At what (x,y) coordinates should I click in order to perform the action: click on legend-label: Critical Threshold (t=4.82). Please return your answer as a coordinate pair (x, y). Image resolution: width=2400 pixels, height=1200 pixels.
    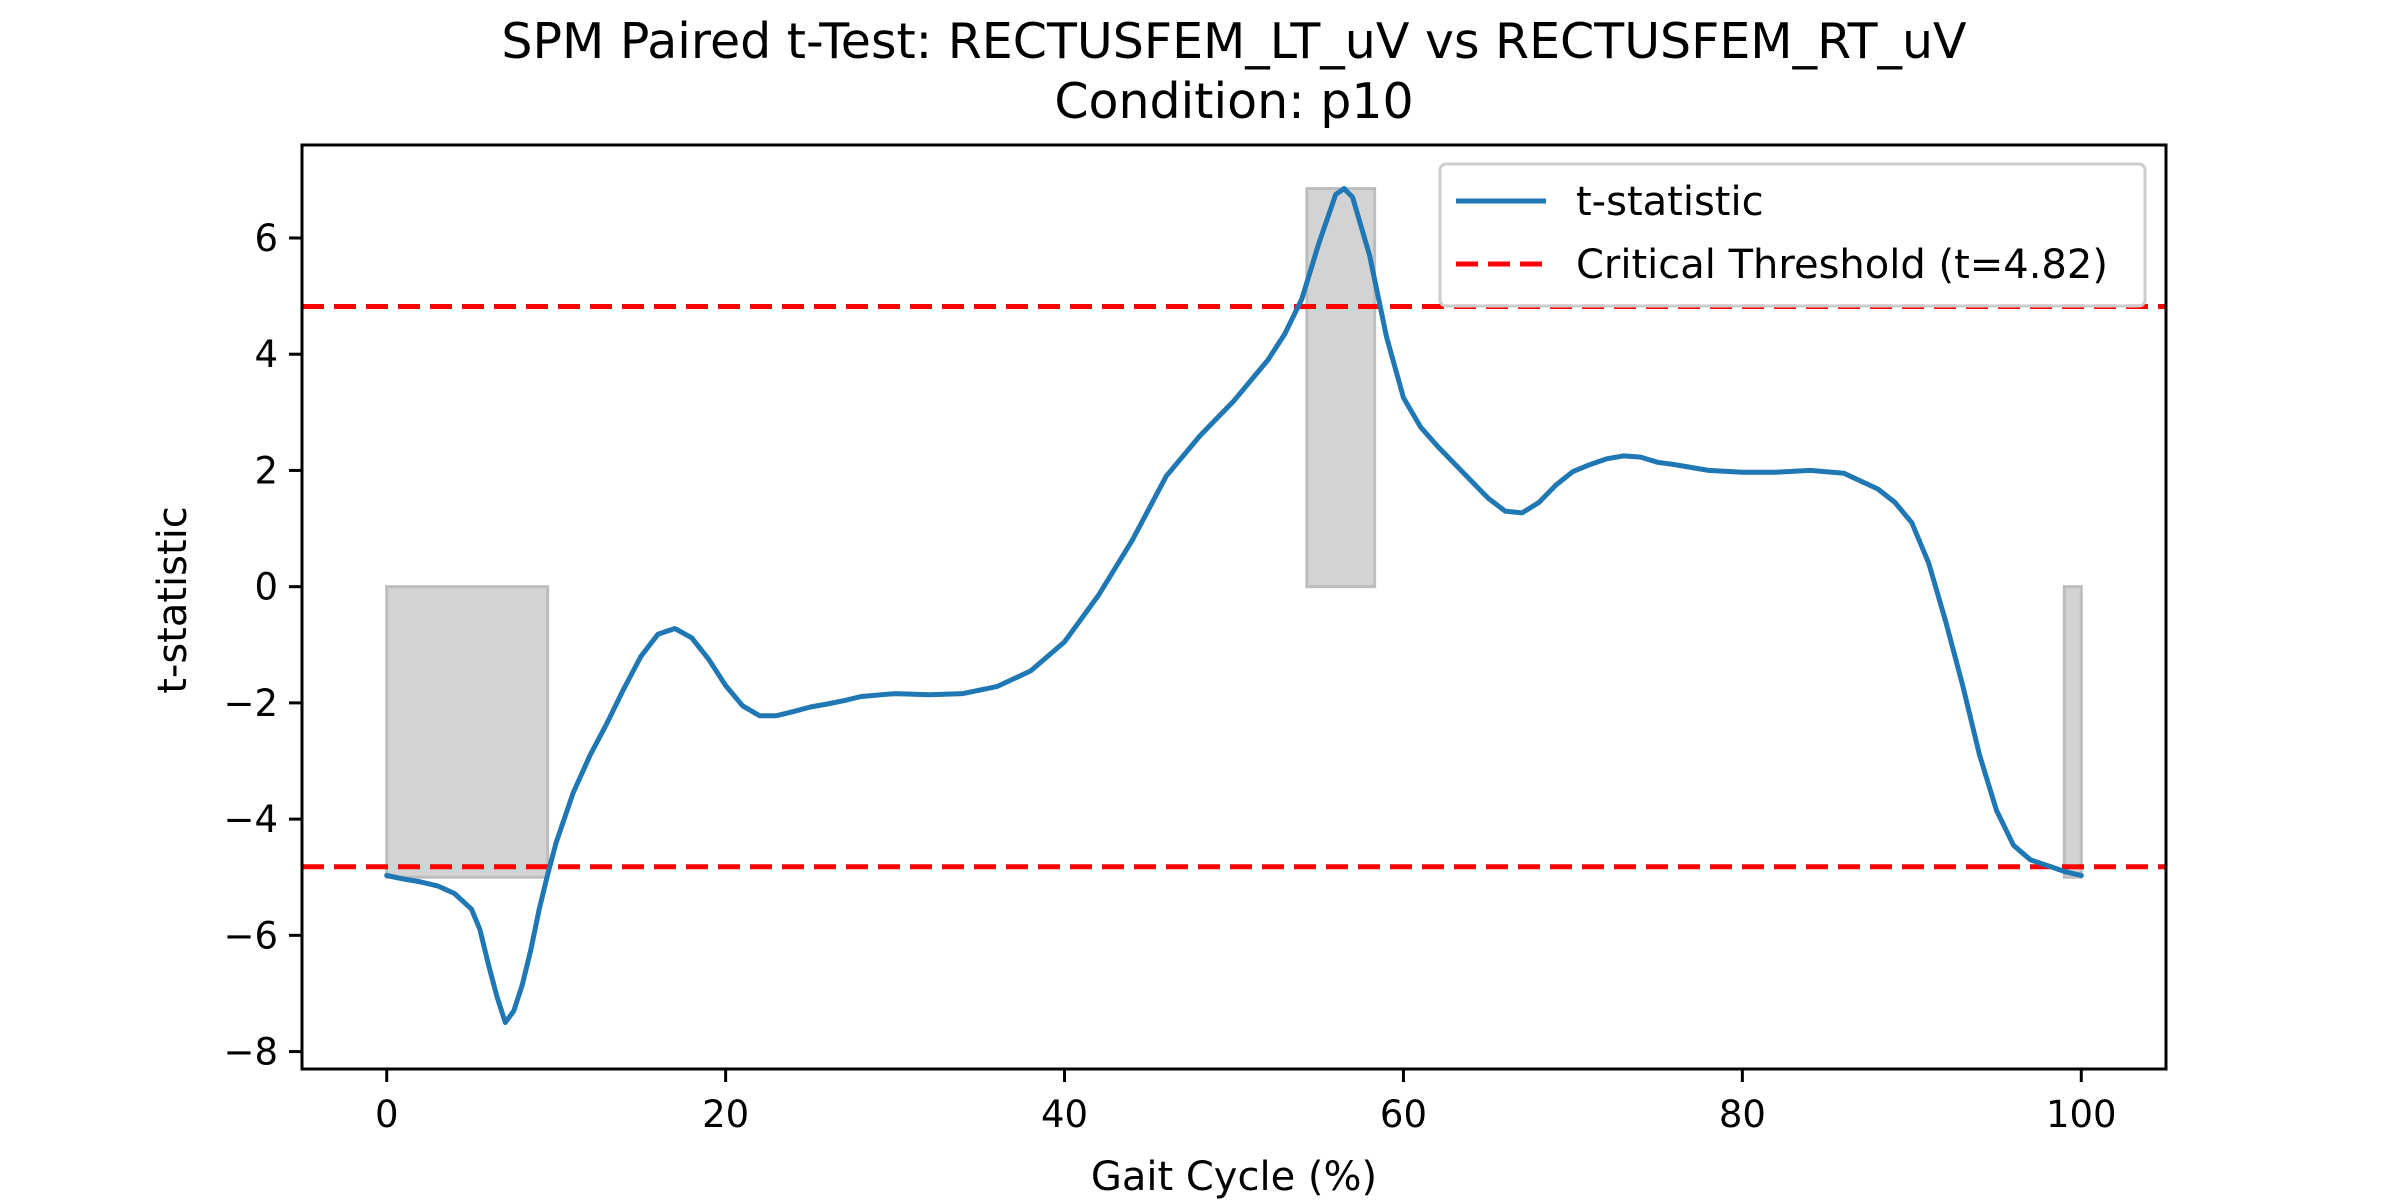
    Looking at the image, I should click on (1842, 265).